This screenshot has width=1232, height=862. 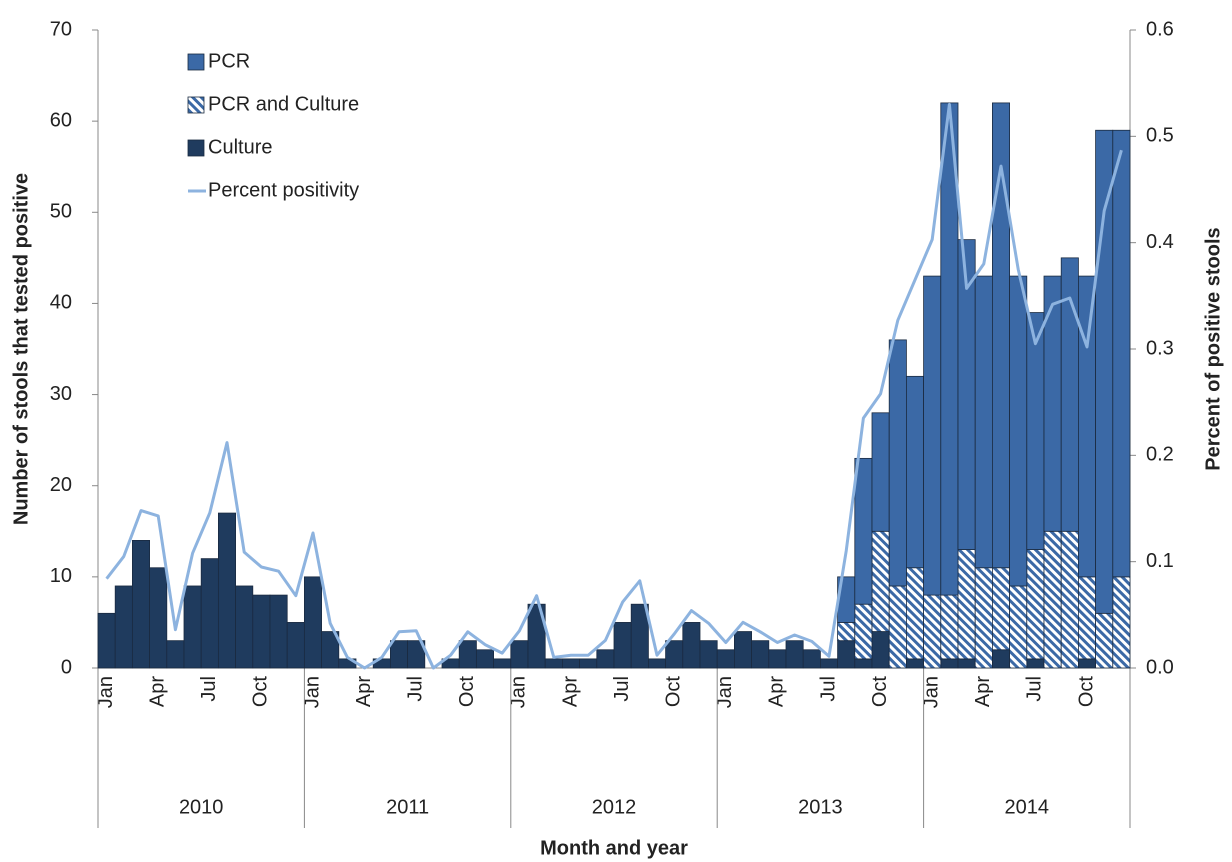 I want to click on y2-tick-label: 0.6, so click(x=1160, y=29).